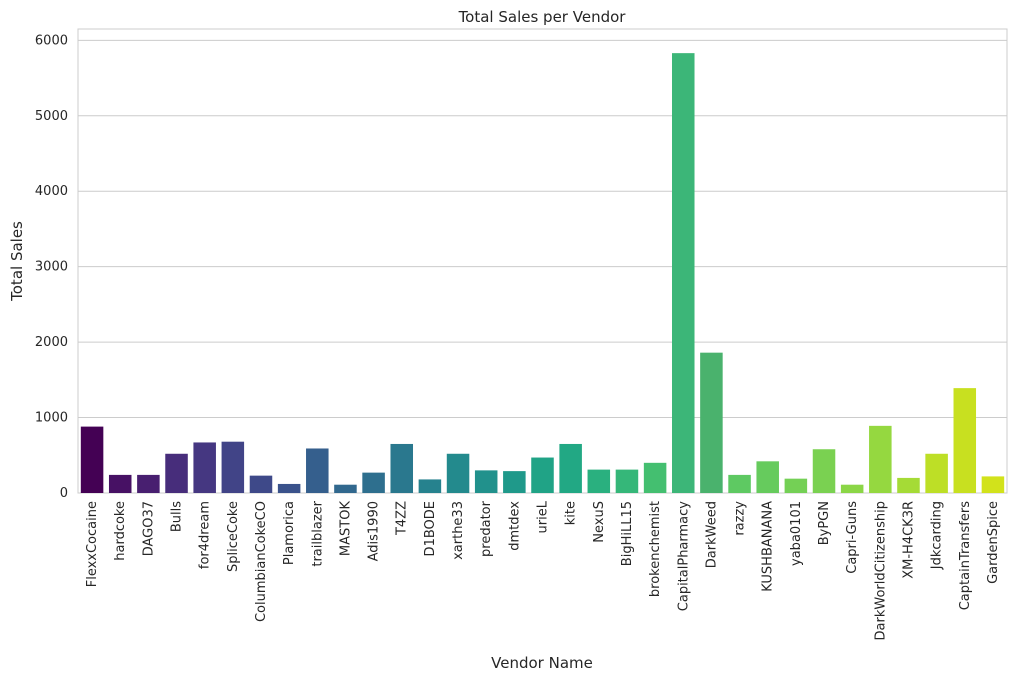 The width and height of the screenshot is (1017, 682). I want to click on bar-CapitalPharmacy, so click(683, 273).